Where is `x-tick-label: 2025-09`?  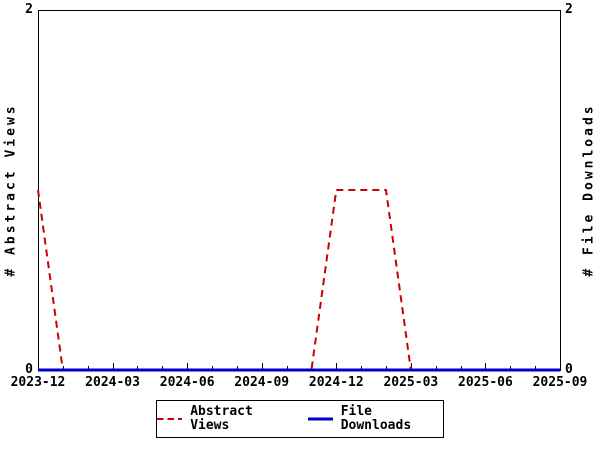
x-tick-label: 2025-09 is located at coordinates (560, 382).